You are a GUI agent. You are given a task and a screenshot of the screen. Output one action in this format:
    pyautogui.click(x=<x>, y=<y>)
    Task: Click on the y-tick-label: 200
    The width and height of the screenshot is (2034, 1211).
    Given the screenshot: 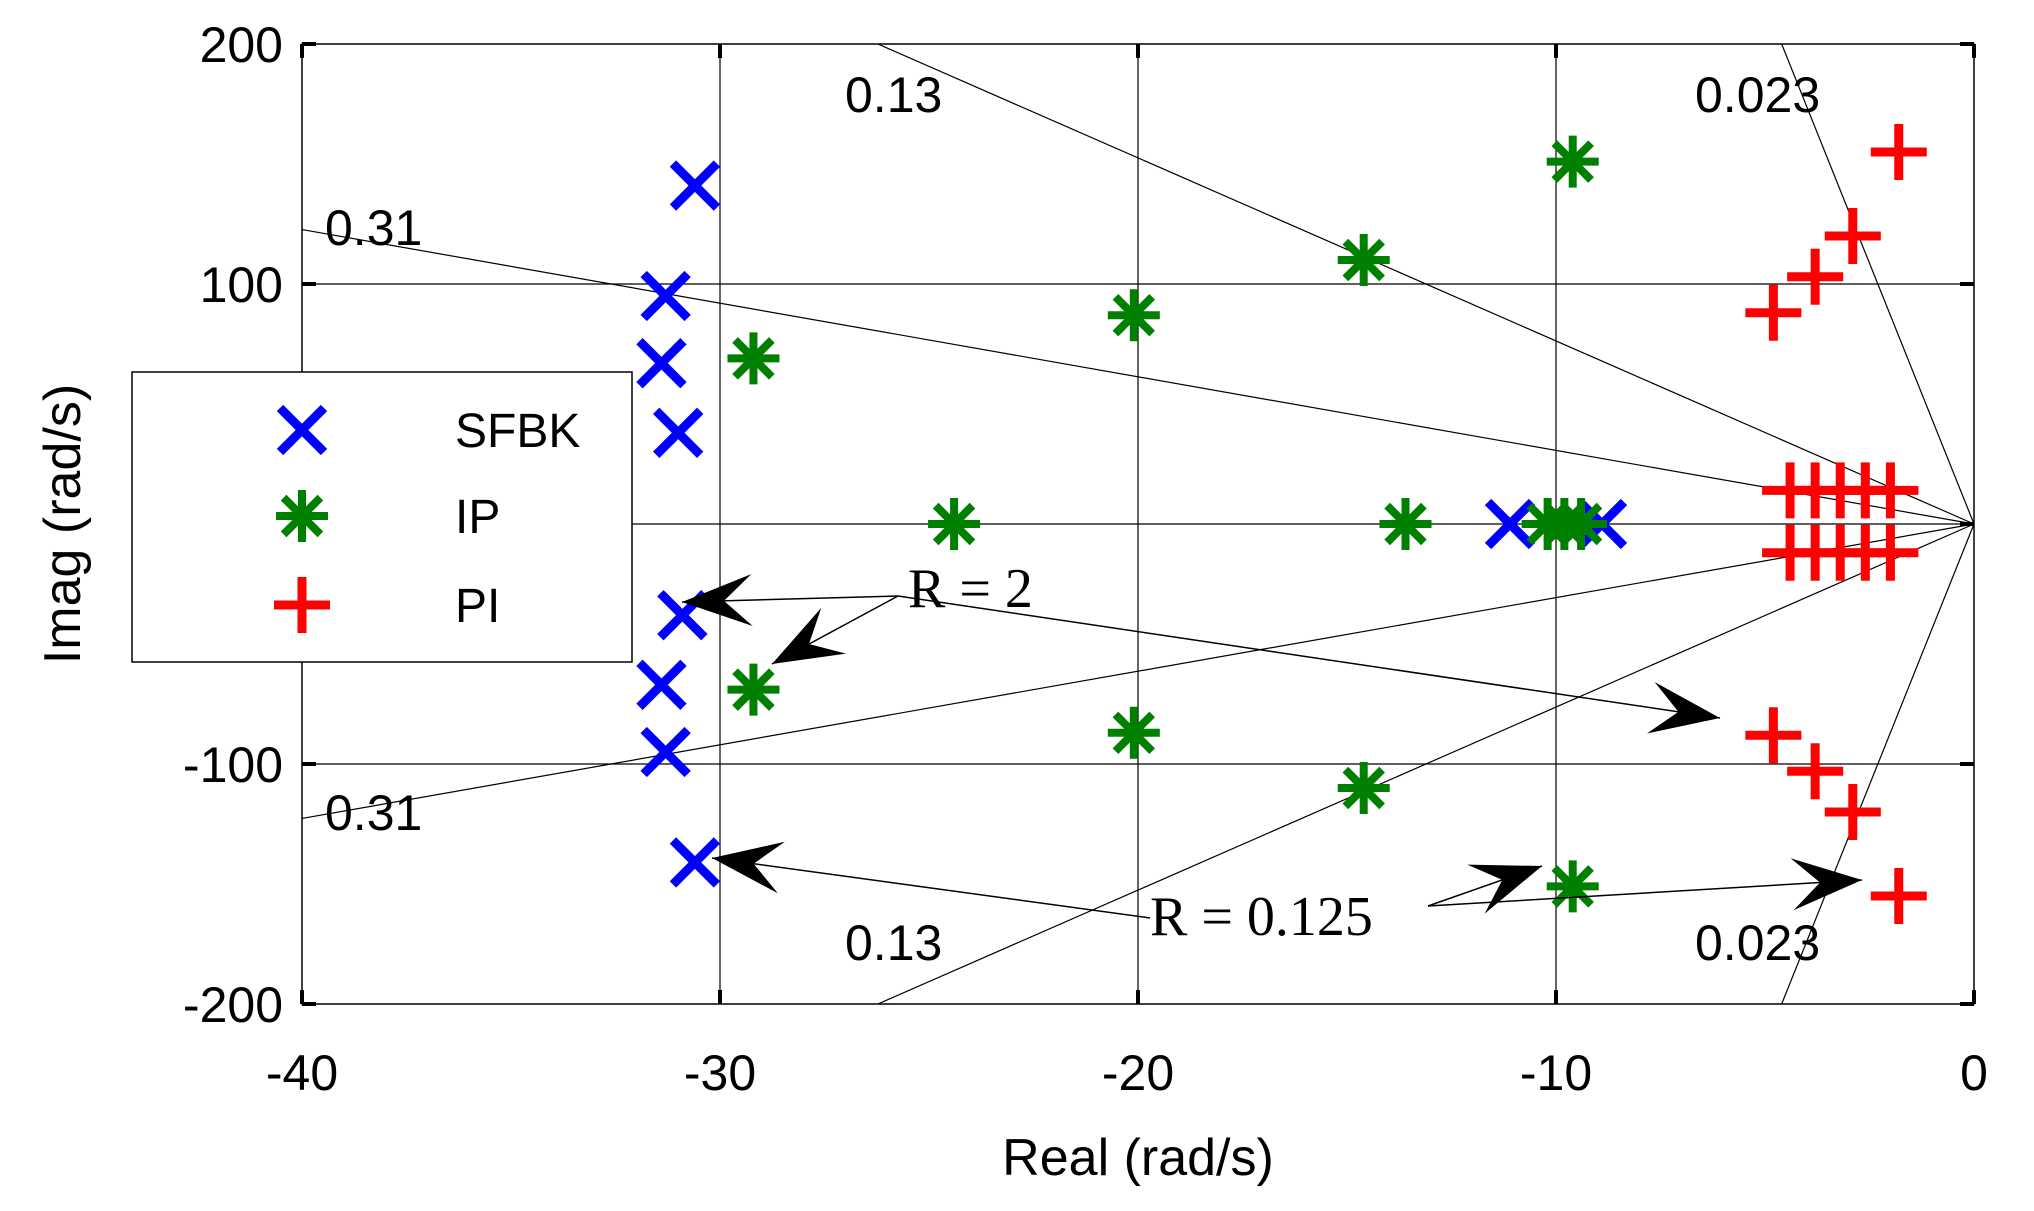 What is the action you would take?
    pyautogui.click(x=241, y=45)
    